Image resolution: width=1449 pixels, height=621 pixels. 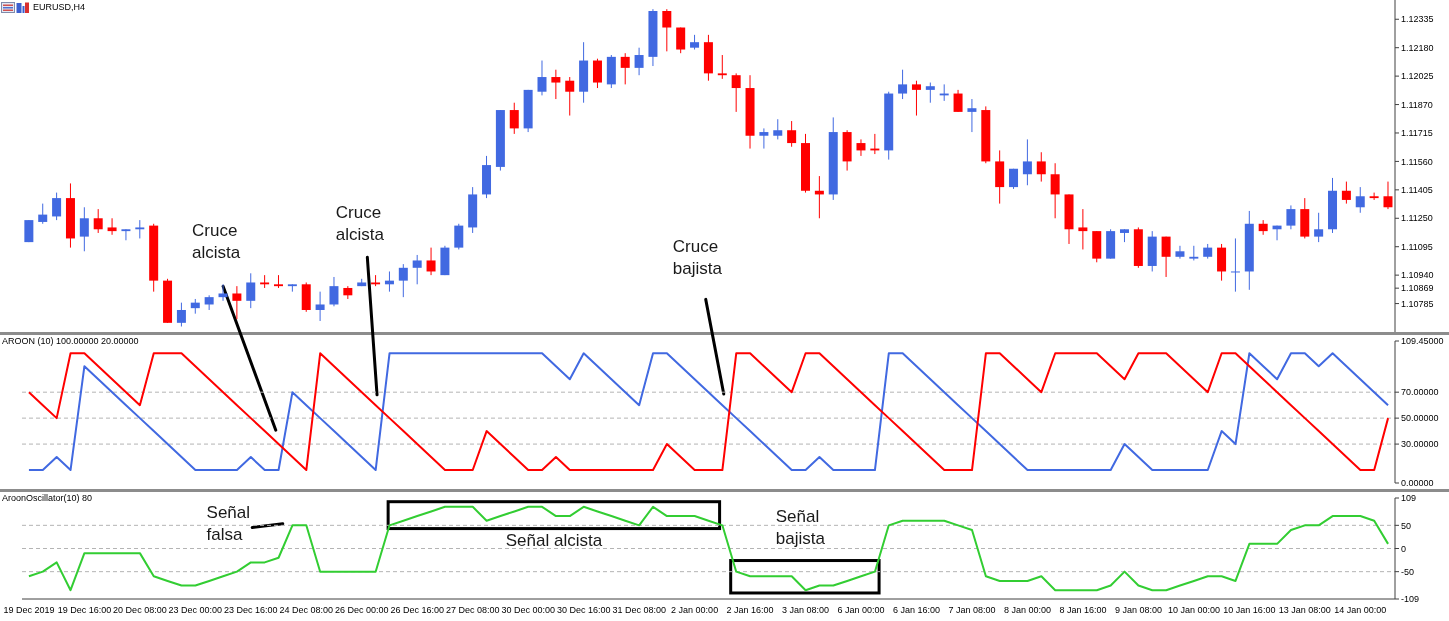 What do you see at coordinates (1408, 571) in the screenshot?
I see `y-tick-label: -50` at bounding box center [1408, 571].